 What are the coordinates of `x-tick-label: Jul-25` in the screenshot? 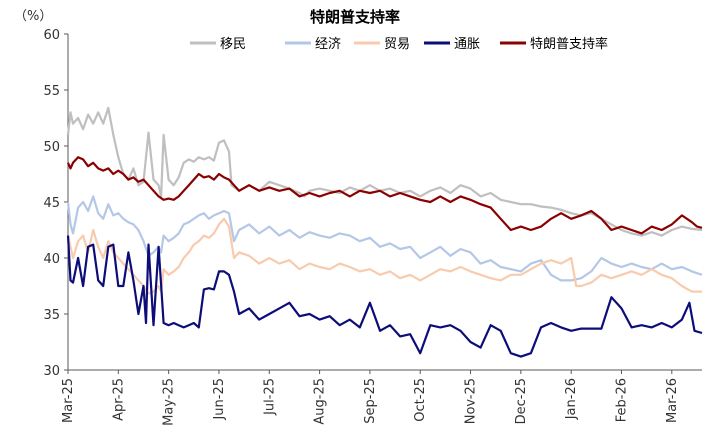 It's located at (269, 397).